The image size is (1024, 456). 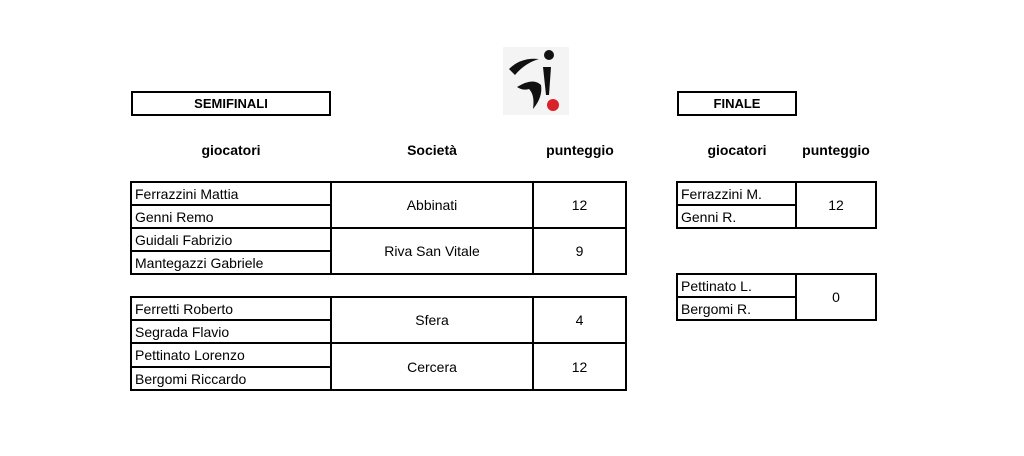 I want to click on societa-cell: Riva San Vitale, so click(x=432, y=251).